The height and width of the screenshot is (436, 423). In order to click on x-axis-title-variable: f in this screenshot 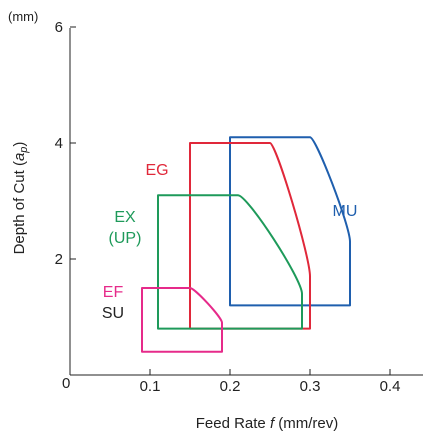, I will do `click(273, 423)`.